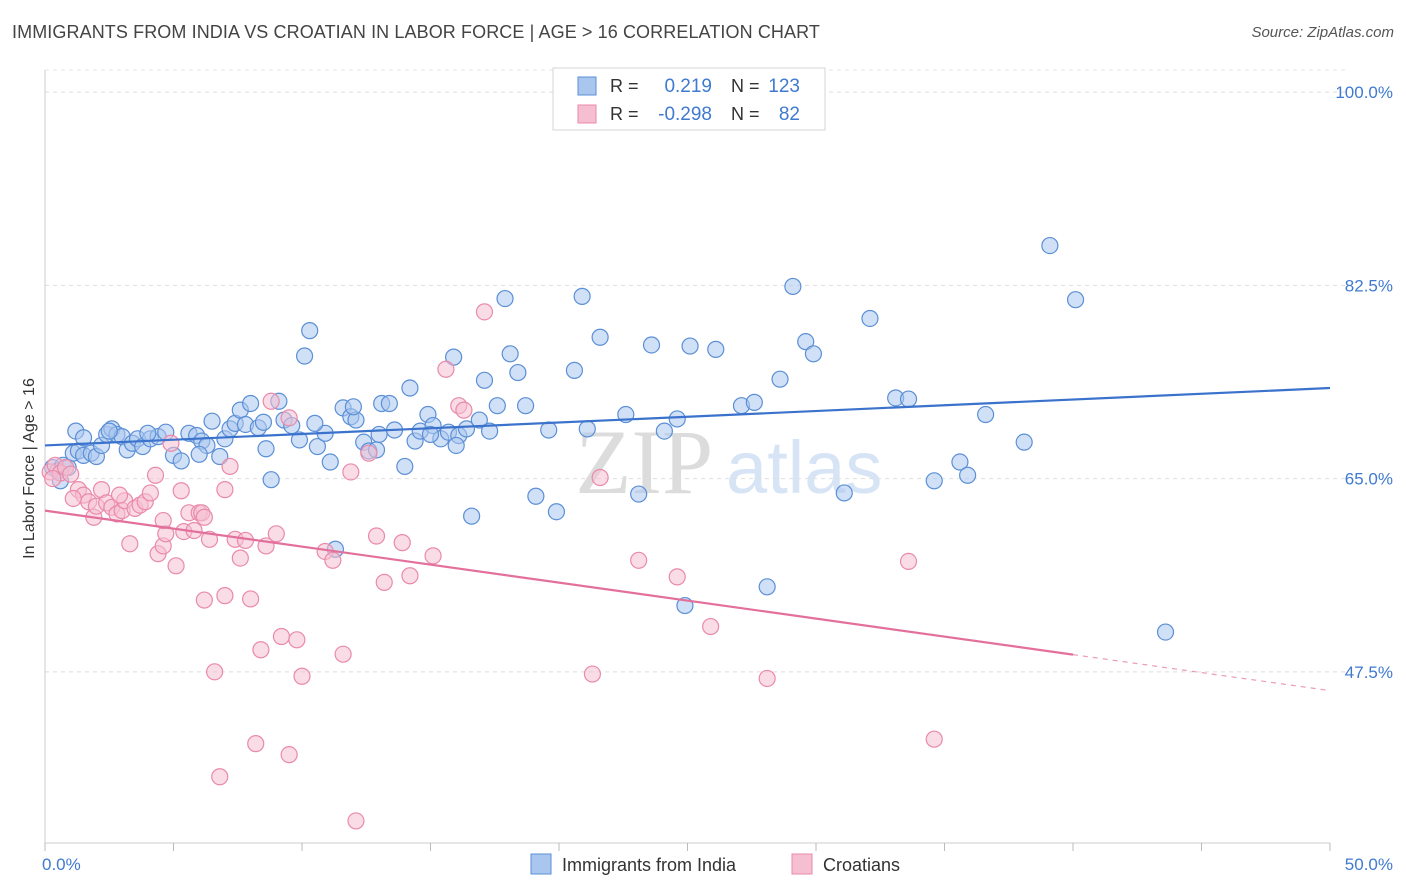 This screenshot has width=1406, height=892. What do you see at coordinates (29, 468) in the screenshot?
I see `y-axis-label: In Labor Force | Age > 16` at bounding box center [29, 468].